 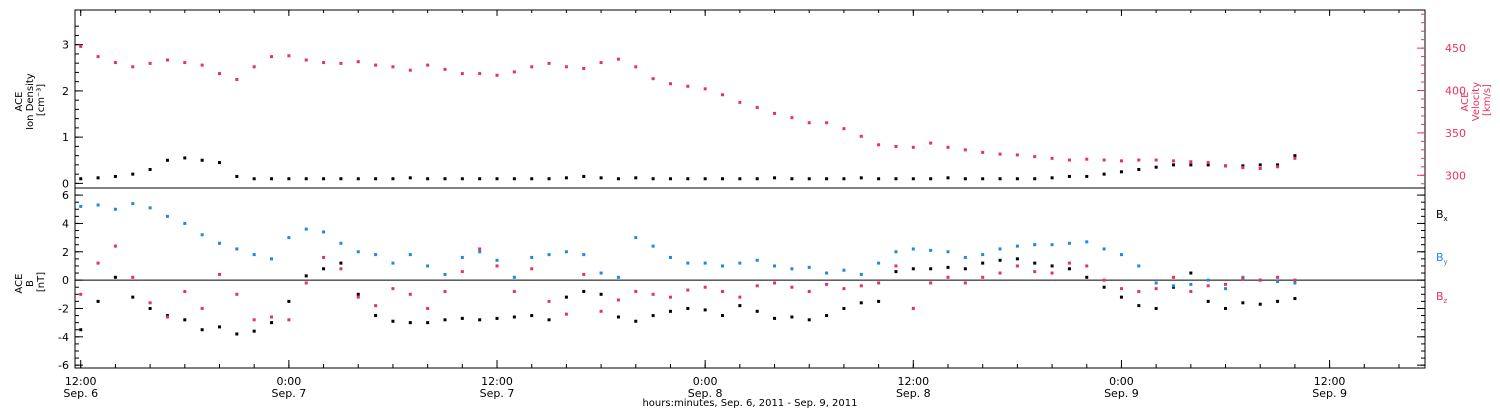 I want to click on velocity-tick-label: 450, so click(x=1455, y=48).